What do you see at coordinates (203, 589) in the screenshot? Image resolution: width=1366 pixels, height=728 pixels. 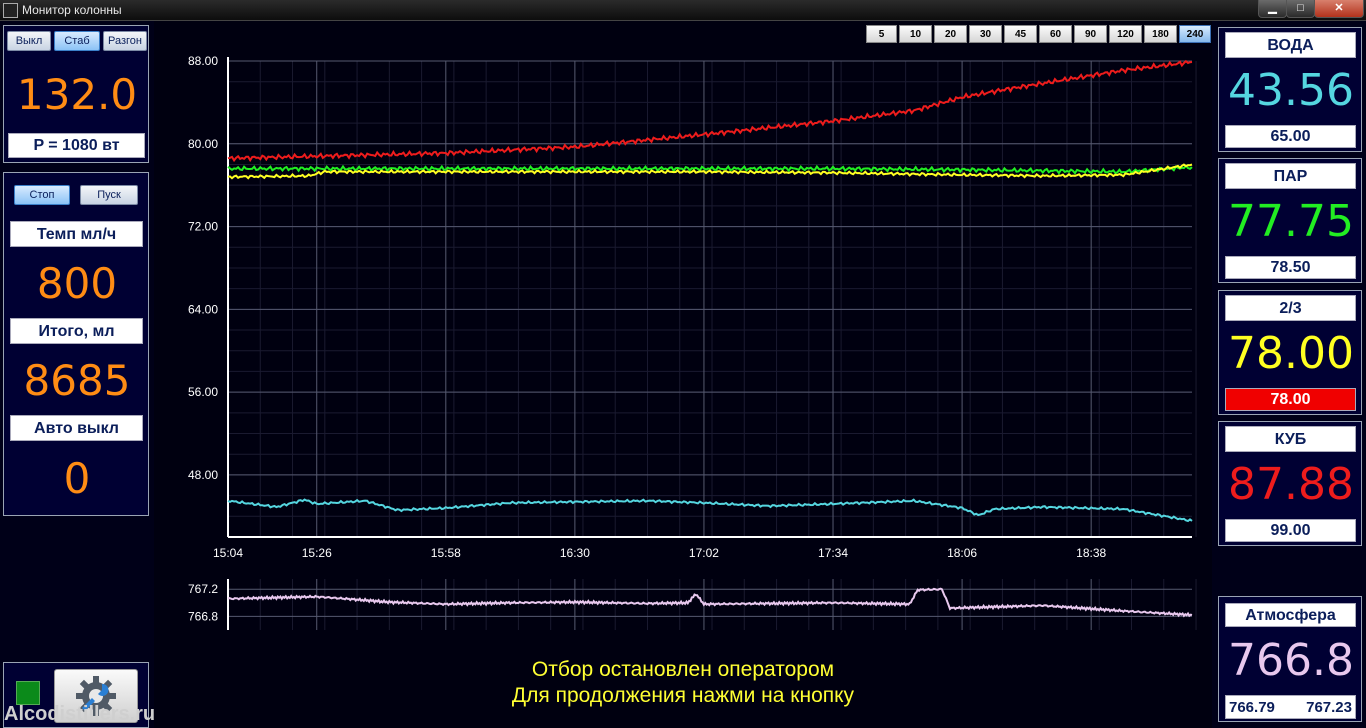 I see `y-tick-label: 767.2` at bounding box center [203, 589].